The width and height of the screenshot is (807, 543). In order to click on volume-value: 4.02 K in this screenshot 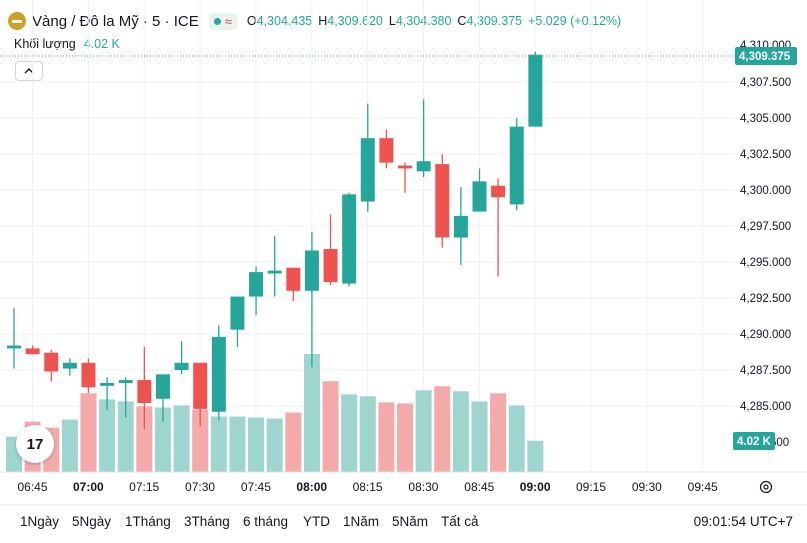, I will do `click(101, 44)`.